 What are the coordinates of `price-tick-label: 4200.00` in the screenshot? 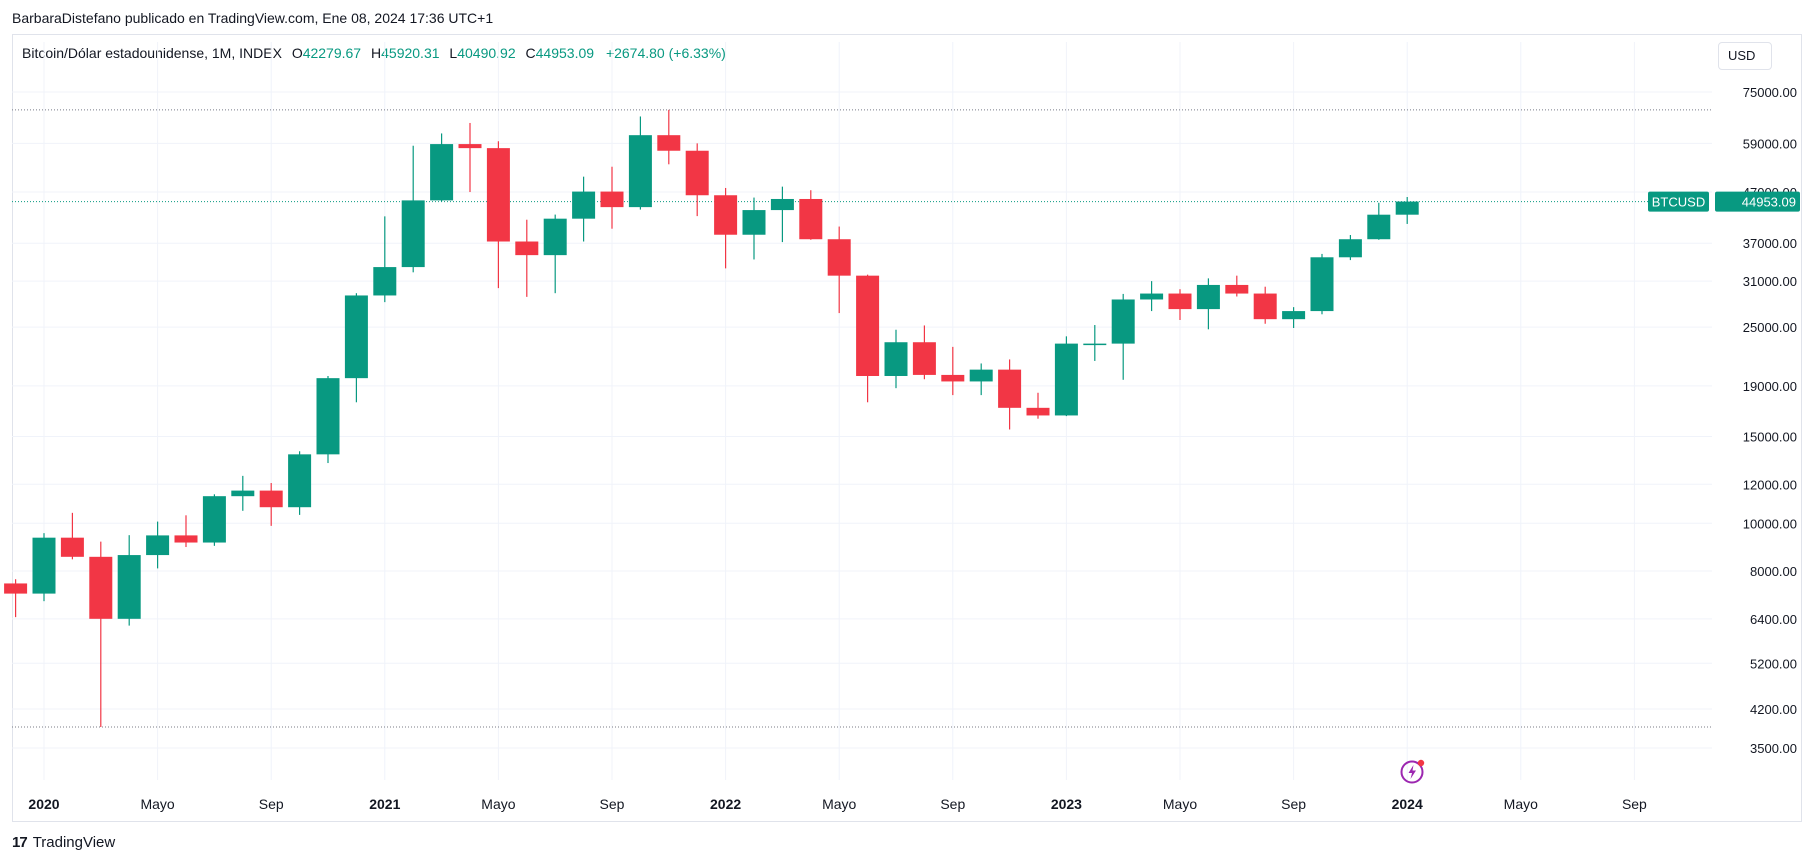 It's located at (1773, 709).